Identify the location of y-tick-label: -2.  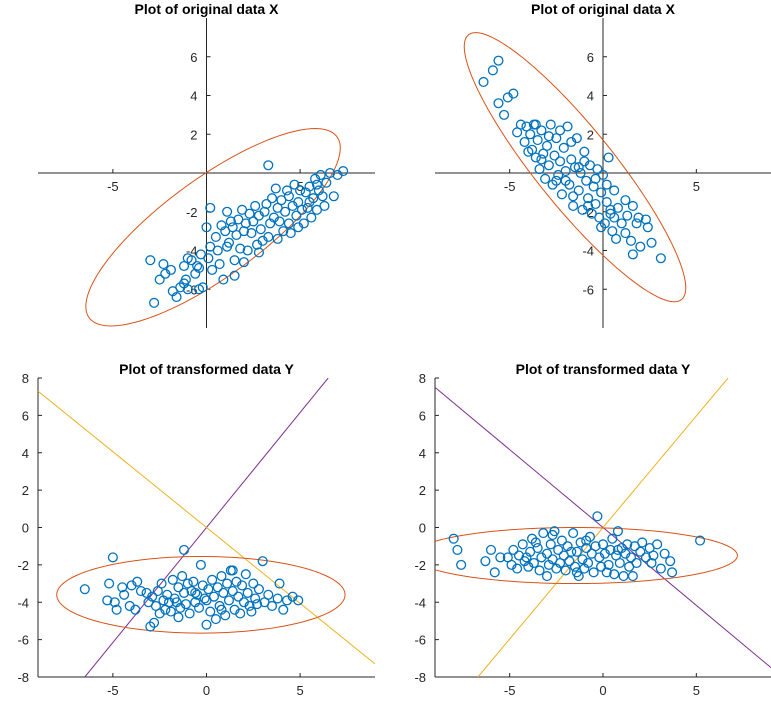
(192, 212).